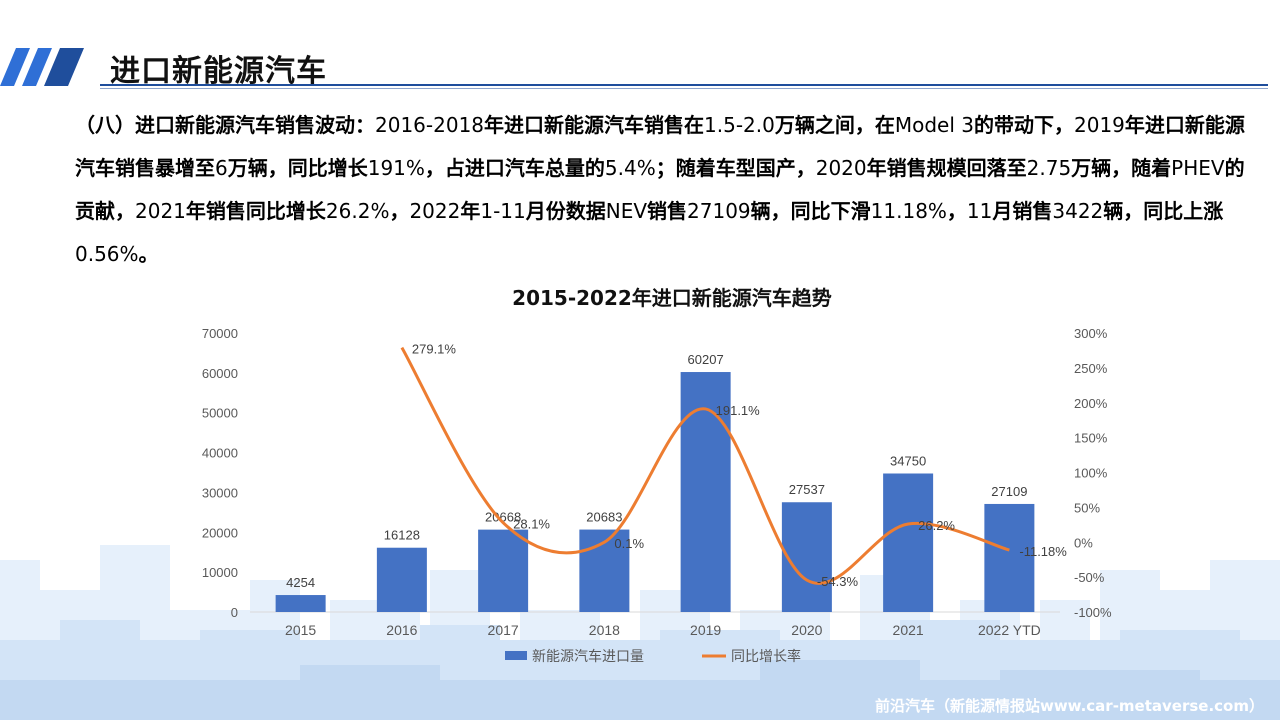 The image size is (1280, 720). I want to click on x-tick-label: 2015, so click(300, 630).